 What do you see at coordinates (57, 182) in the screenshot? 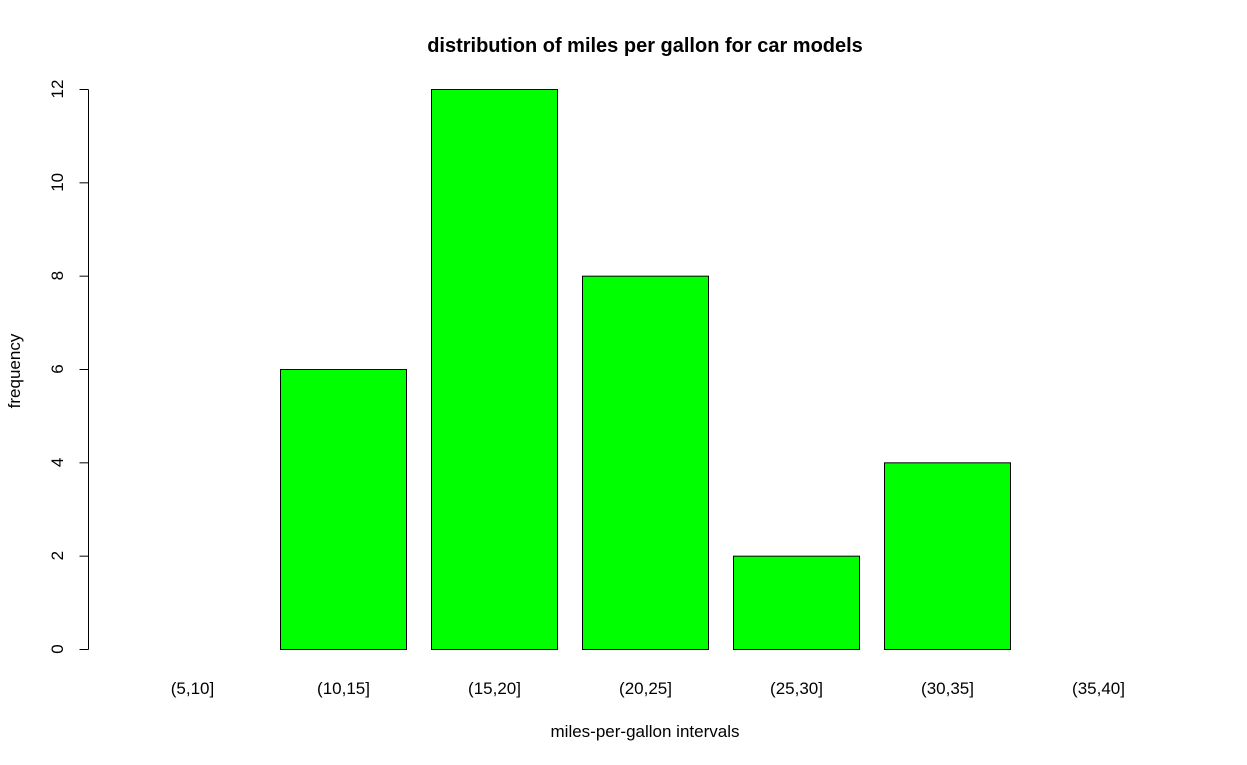
I see `y-tick-label: 10` at bounding box center [57, 182].